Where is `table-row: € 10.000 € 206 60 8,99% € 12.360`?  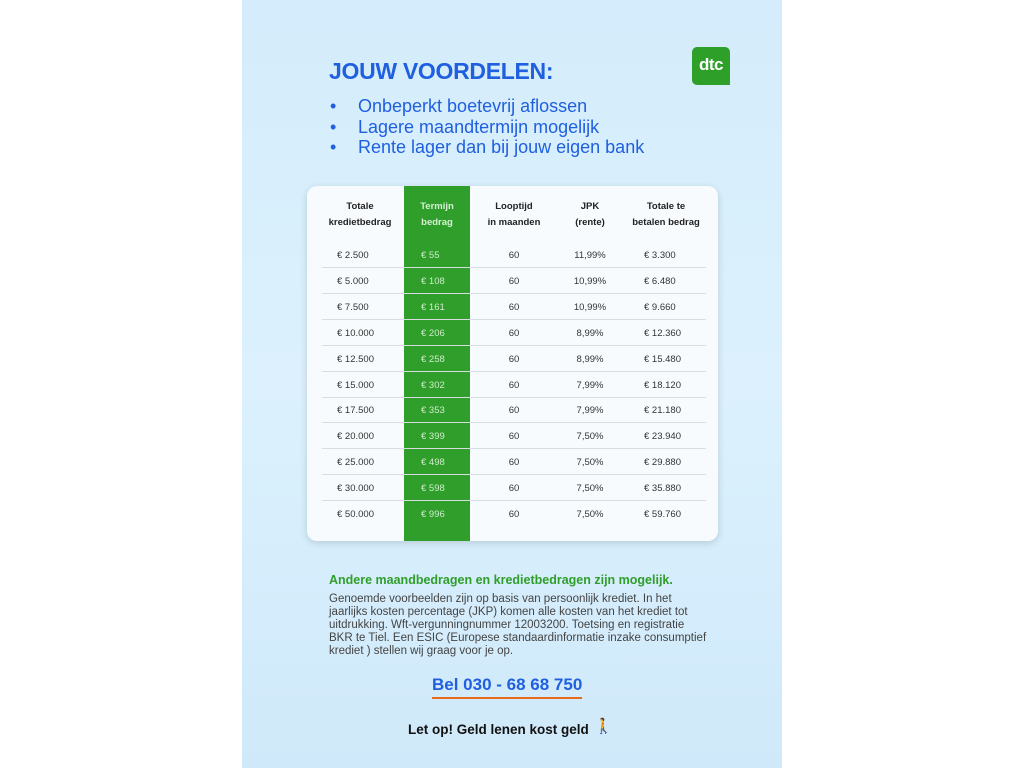
table-row: € 10.000 € 206 60 8,99% € 12.360 is located at coordinates (514, 333).